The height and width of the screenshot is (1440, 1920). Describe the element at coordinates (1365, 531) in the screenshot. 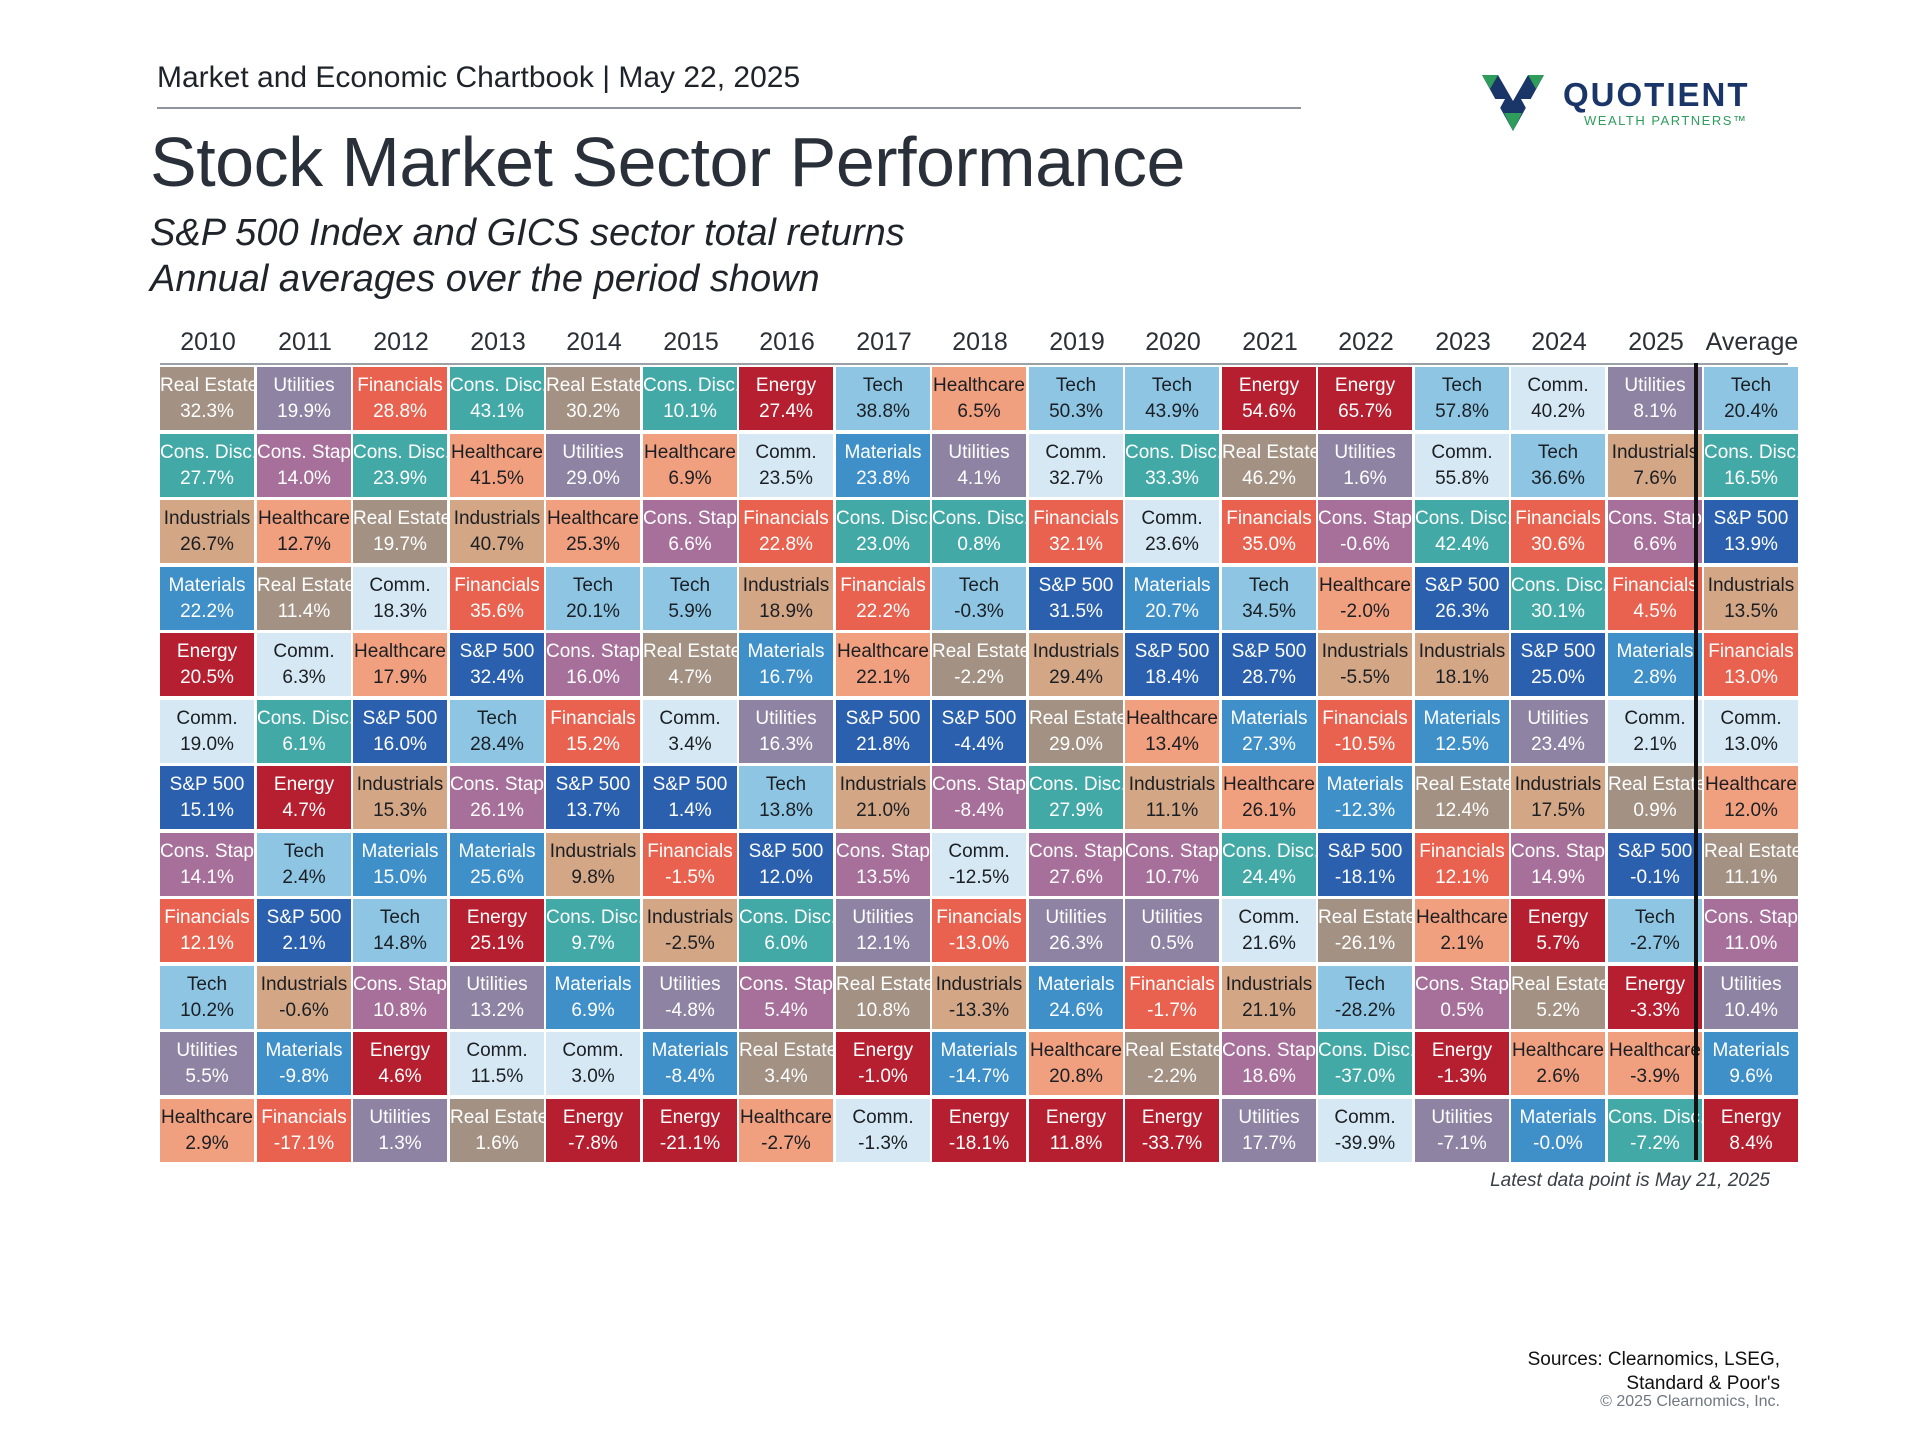

I see `sector-cell: Cons. Stap. -0.6%` at that location.